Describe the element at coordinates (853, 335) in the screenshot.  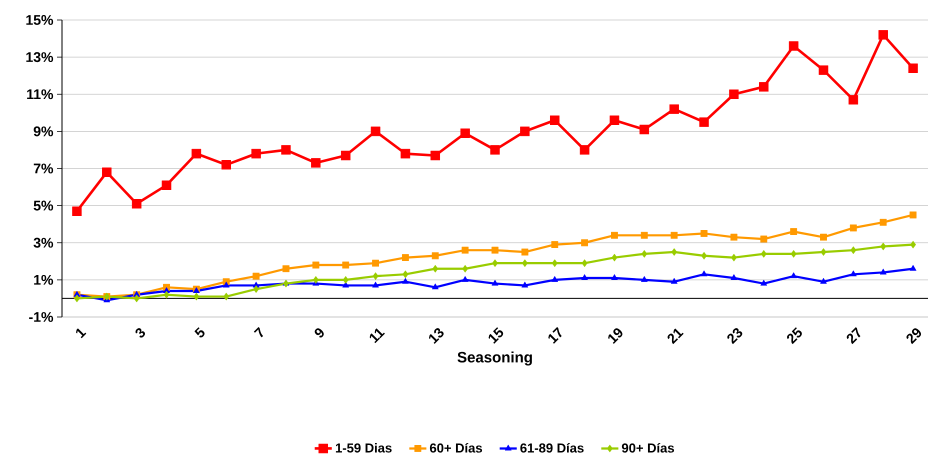
I see `x-tick-label: 27` at that location.